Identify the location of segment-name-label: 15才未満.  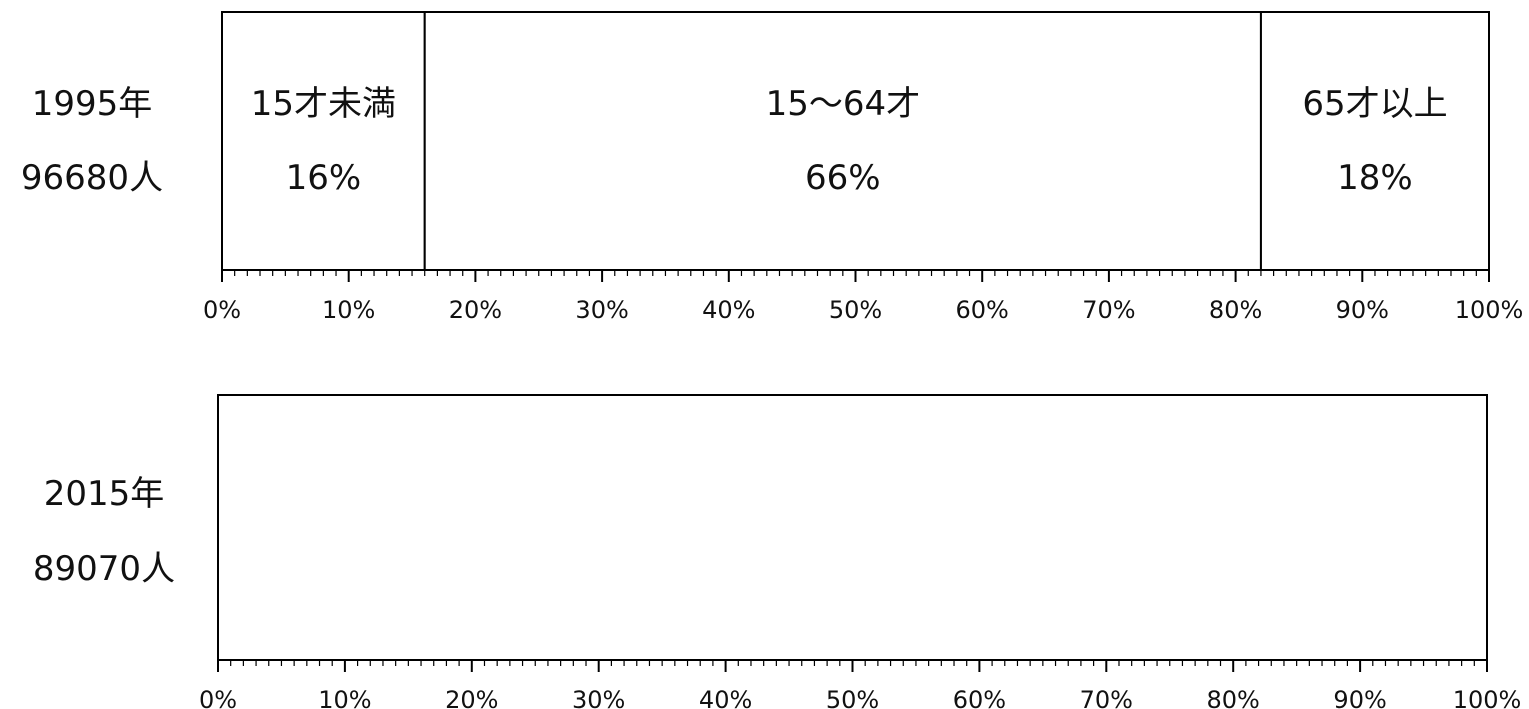
(323, 104).